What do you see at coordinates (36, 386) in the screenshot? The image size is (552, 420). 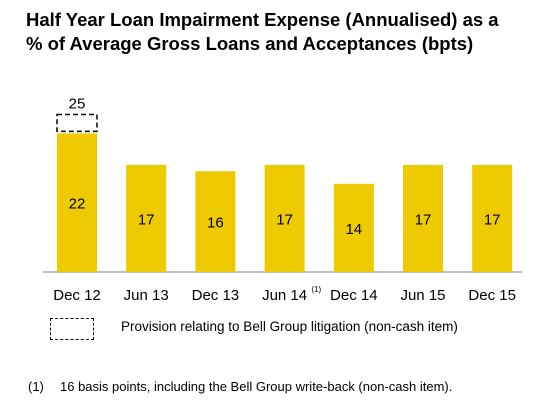 I see `footnote-number: (1)` at bounding box center [36, 386].